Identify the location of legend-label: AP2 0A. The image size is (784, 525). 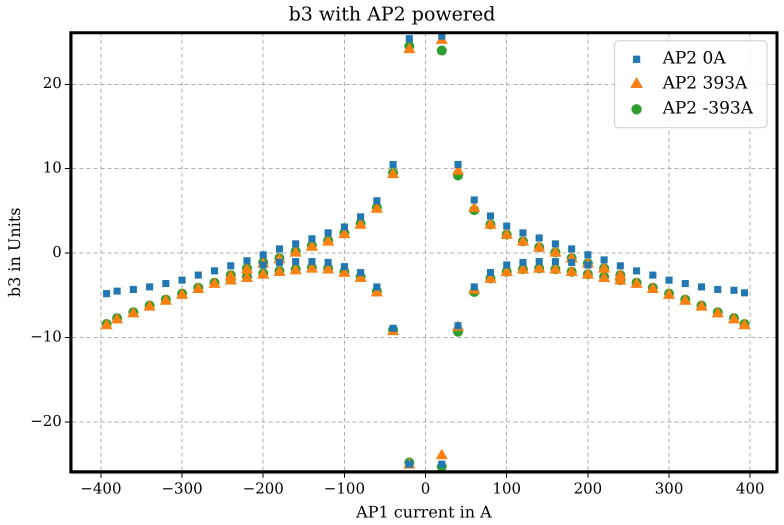
(694, 58).